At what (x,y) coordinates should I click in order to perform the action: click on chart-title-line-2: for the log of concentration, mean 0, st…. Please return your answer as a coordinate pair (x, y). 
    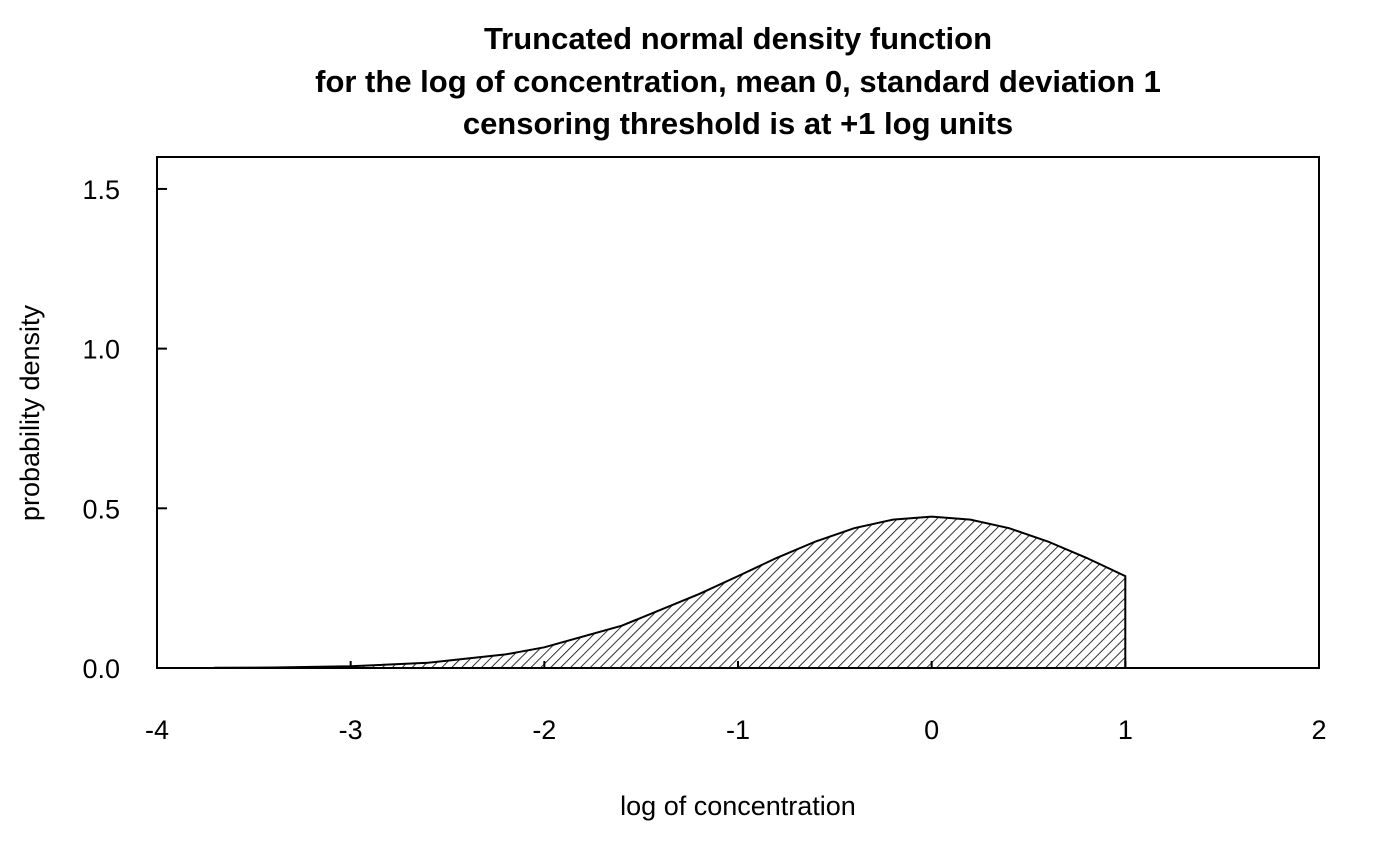
    Looking at the image, I should click on (738, 81).